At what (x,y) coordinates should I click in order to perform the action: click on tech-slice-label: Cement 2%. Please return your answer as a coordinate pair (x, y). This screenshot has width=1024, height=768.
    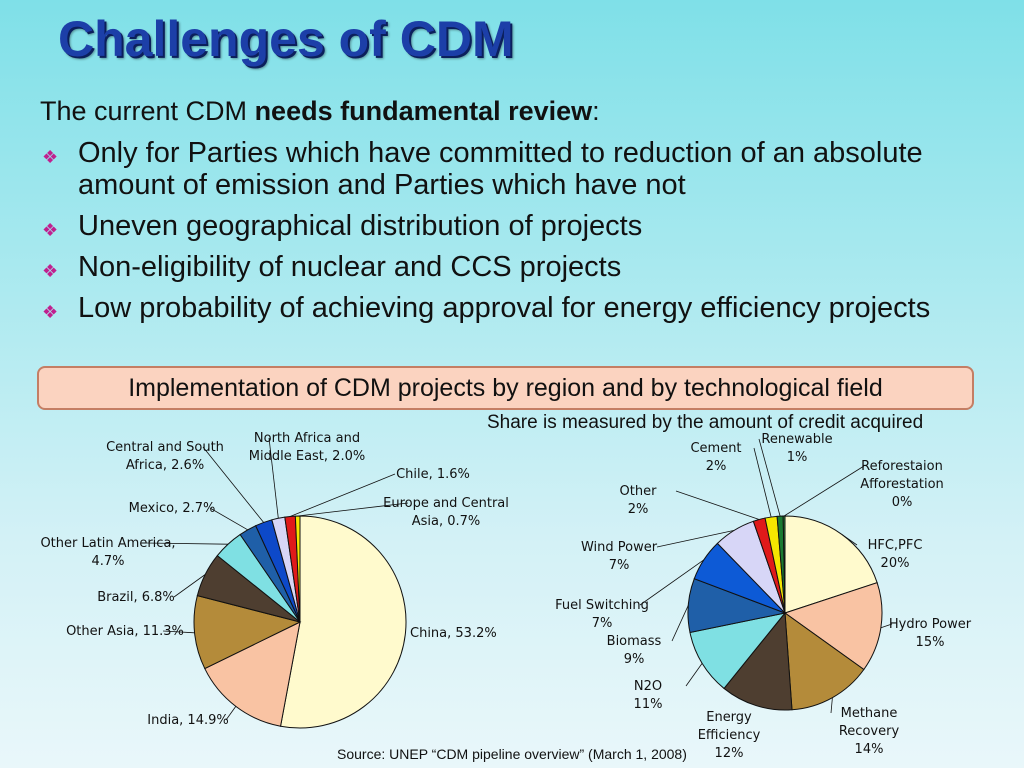
    Looking at the image, I should click on (715, 457).